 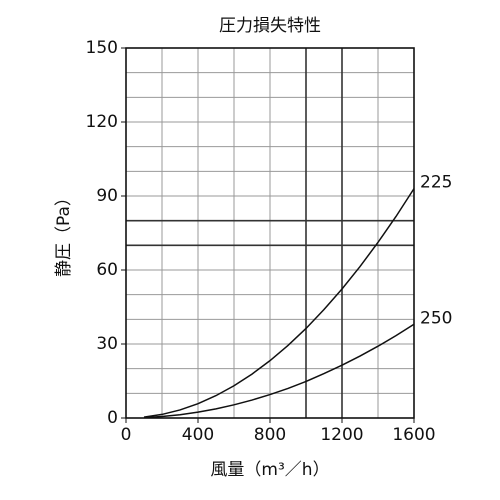 I want to click on y-tick-label: 60, so click(x=107, y=270).